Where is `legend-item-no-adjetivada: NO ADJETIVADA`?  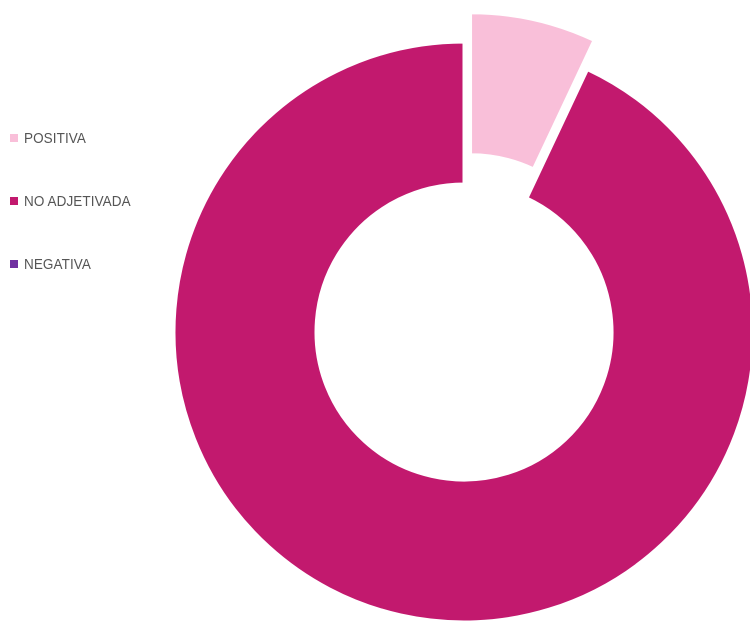 legend-item-no-adjetivada: NO ADJETIVADA is located at coordinates (76, 201).